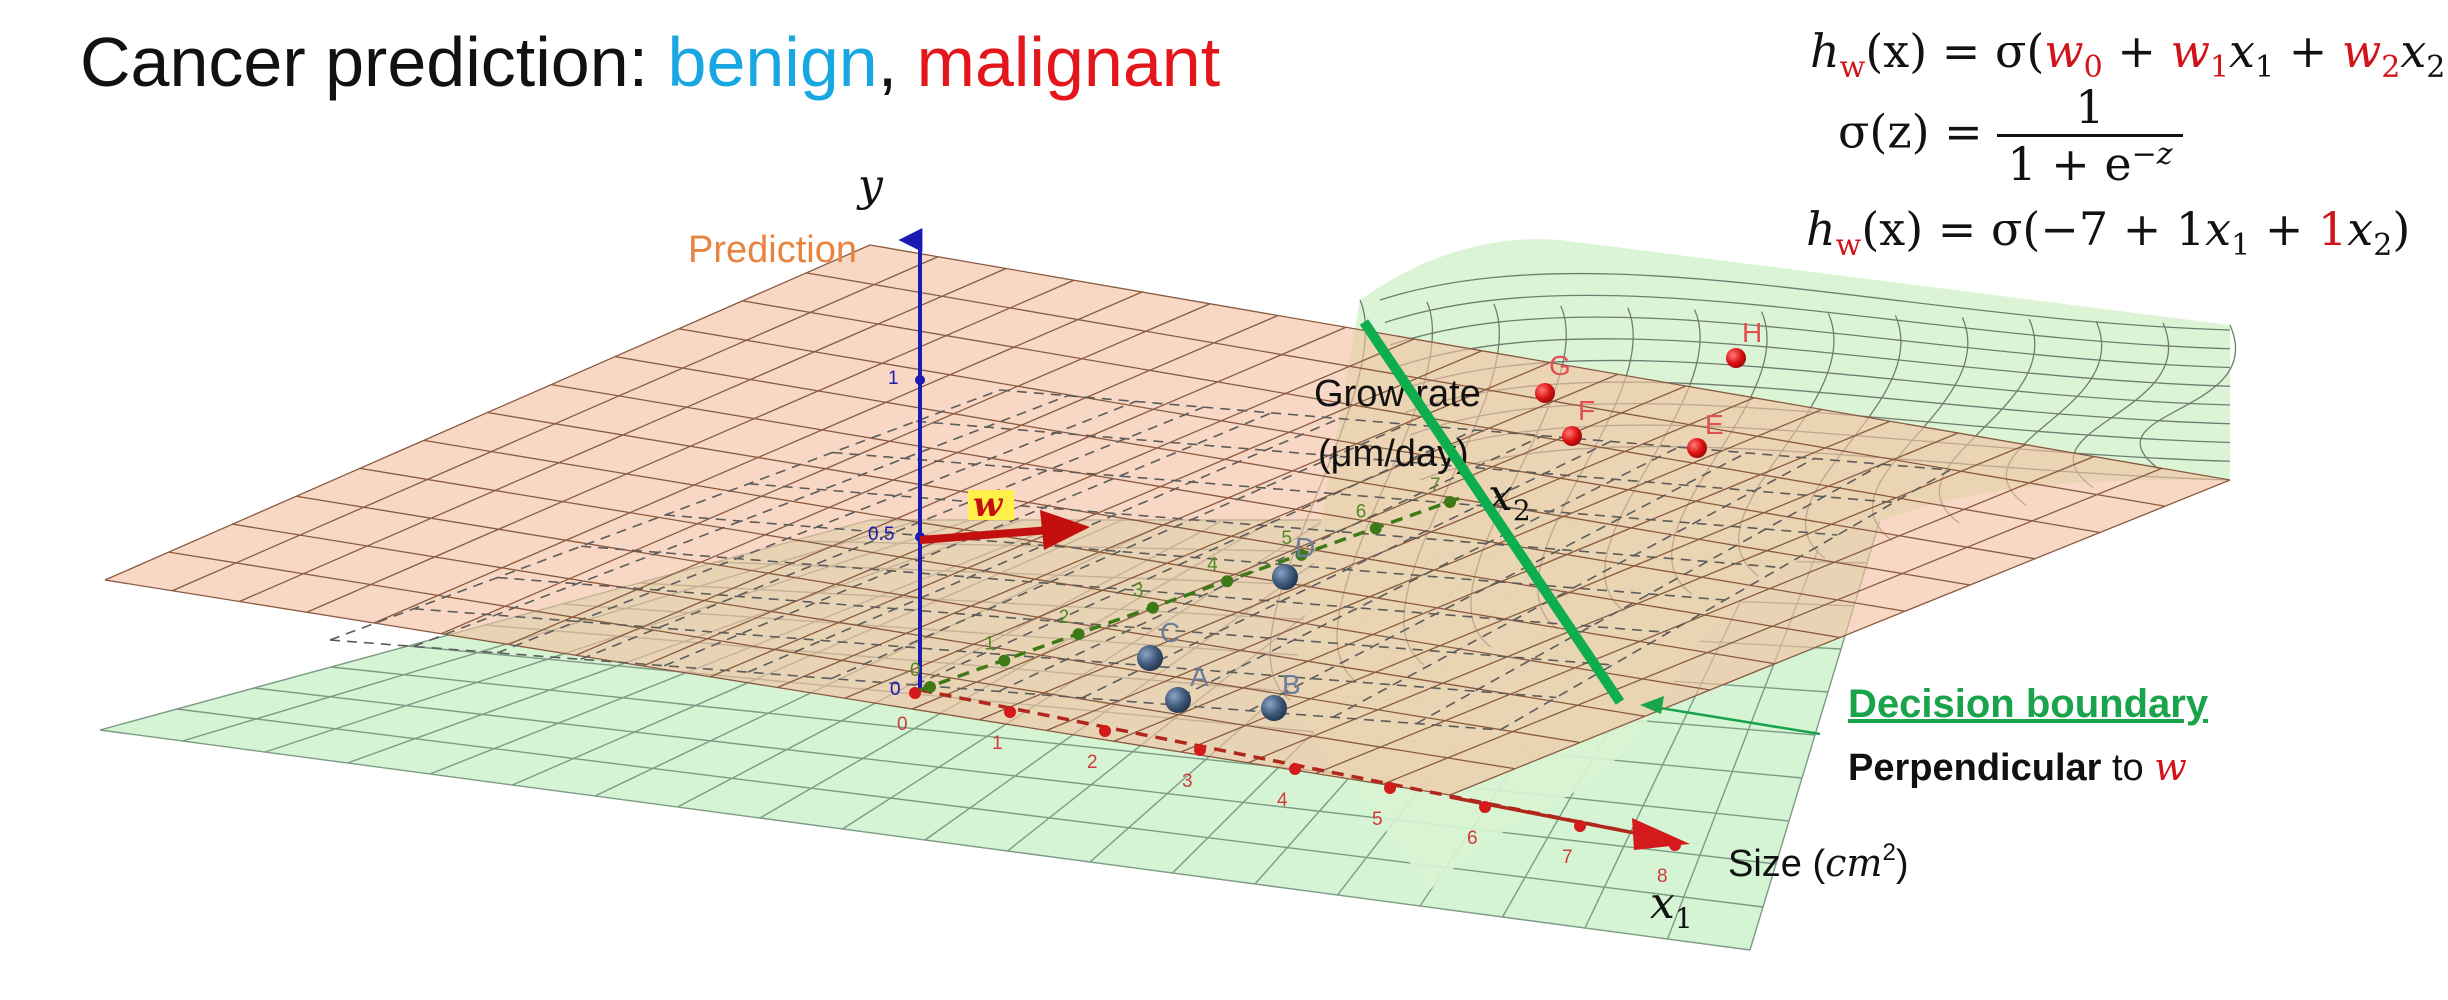  What do you see at coordinates (1361, 511) in the screenshot?
I see `x2-tick-6: 6` at bounding box center [1361, 511].